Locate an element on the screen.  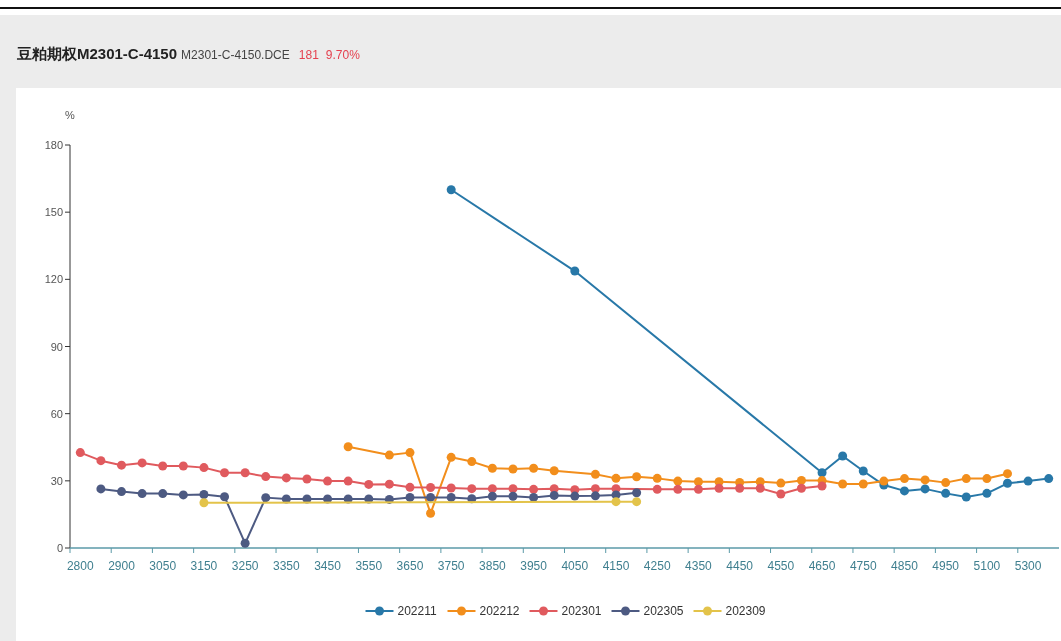
x-tick-label: 3850 is located at coordinates (493, 566).